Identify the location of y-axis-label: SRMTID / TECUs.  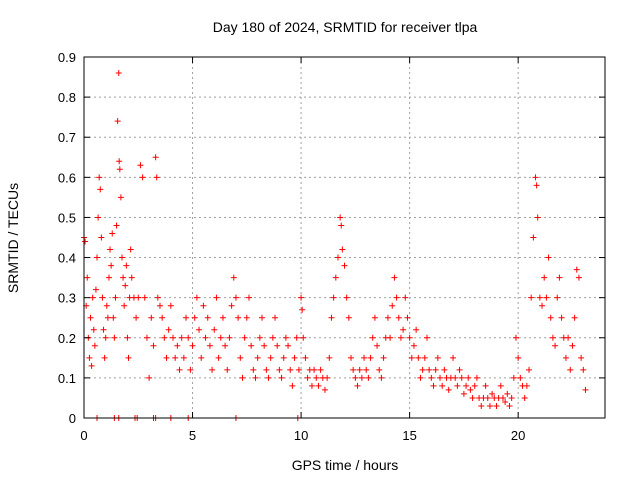
(13, 238).